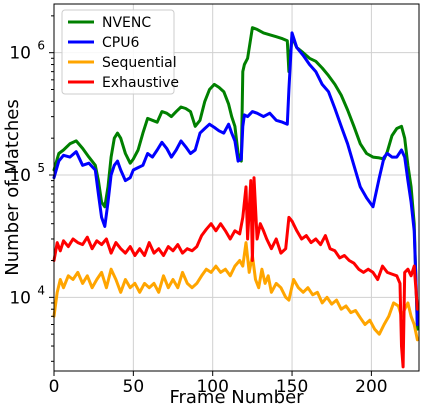 The image size is (423, 411). I want to click on legend-label: NVENC, so click(126, 23).